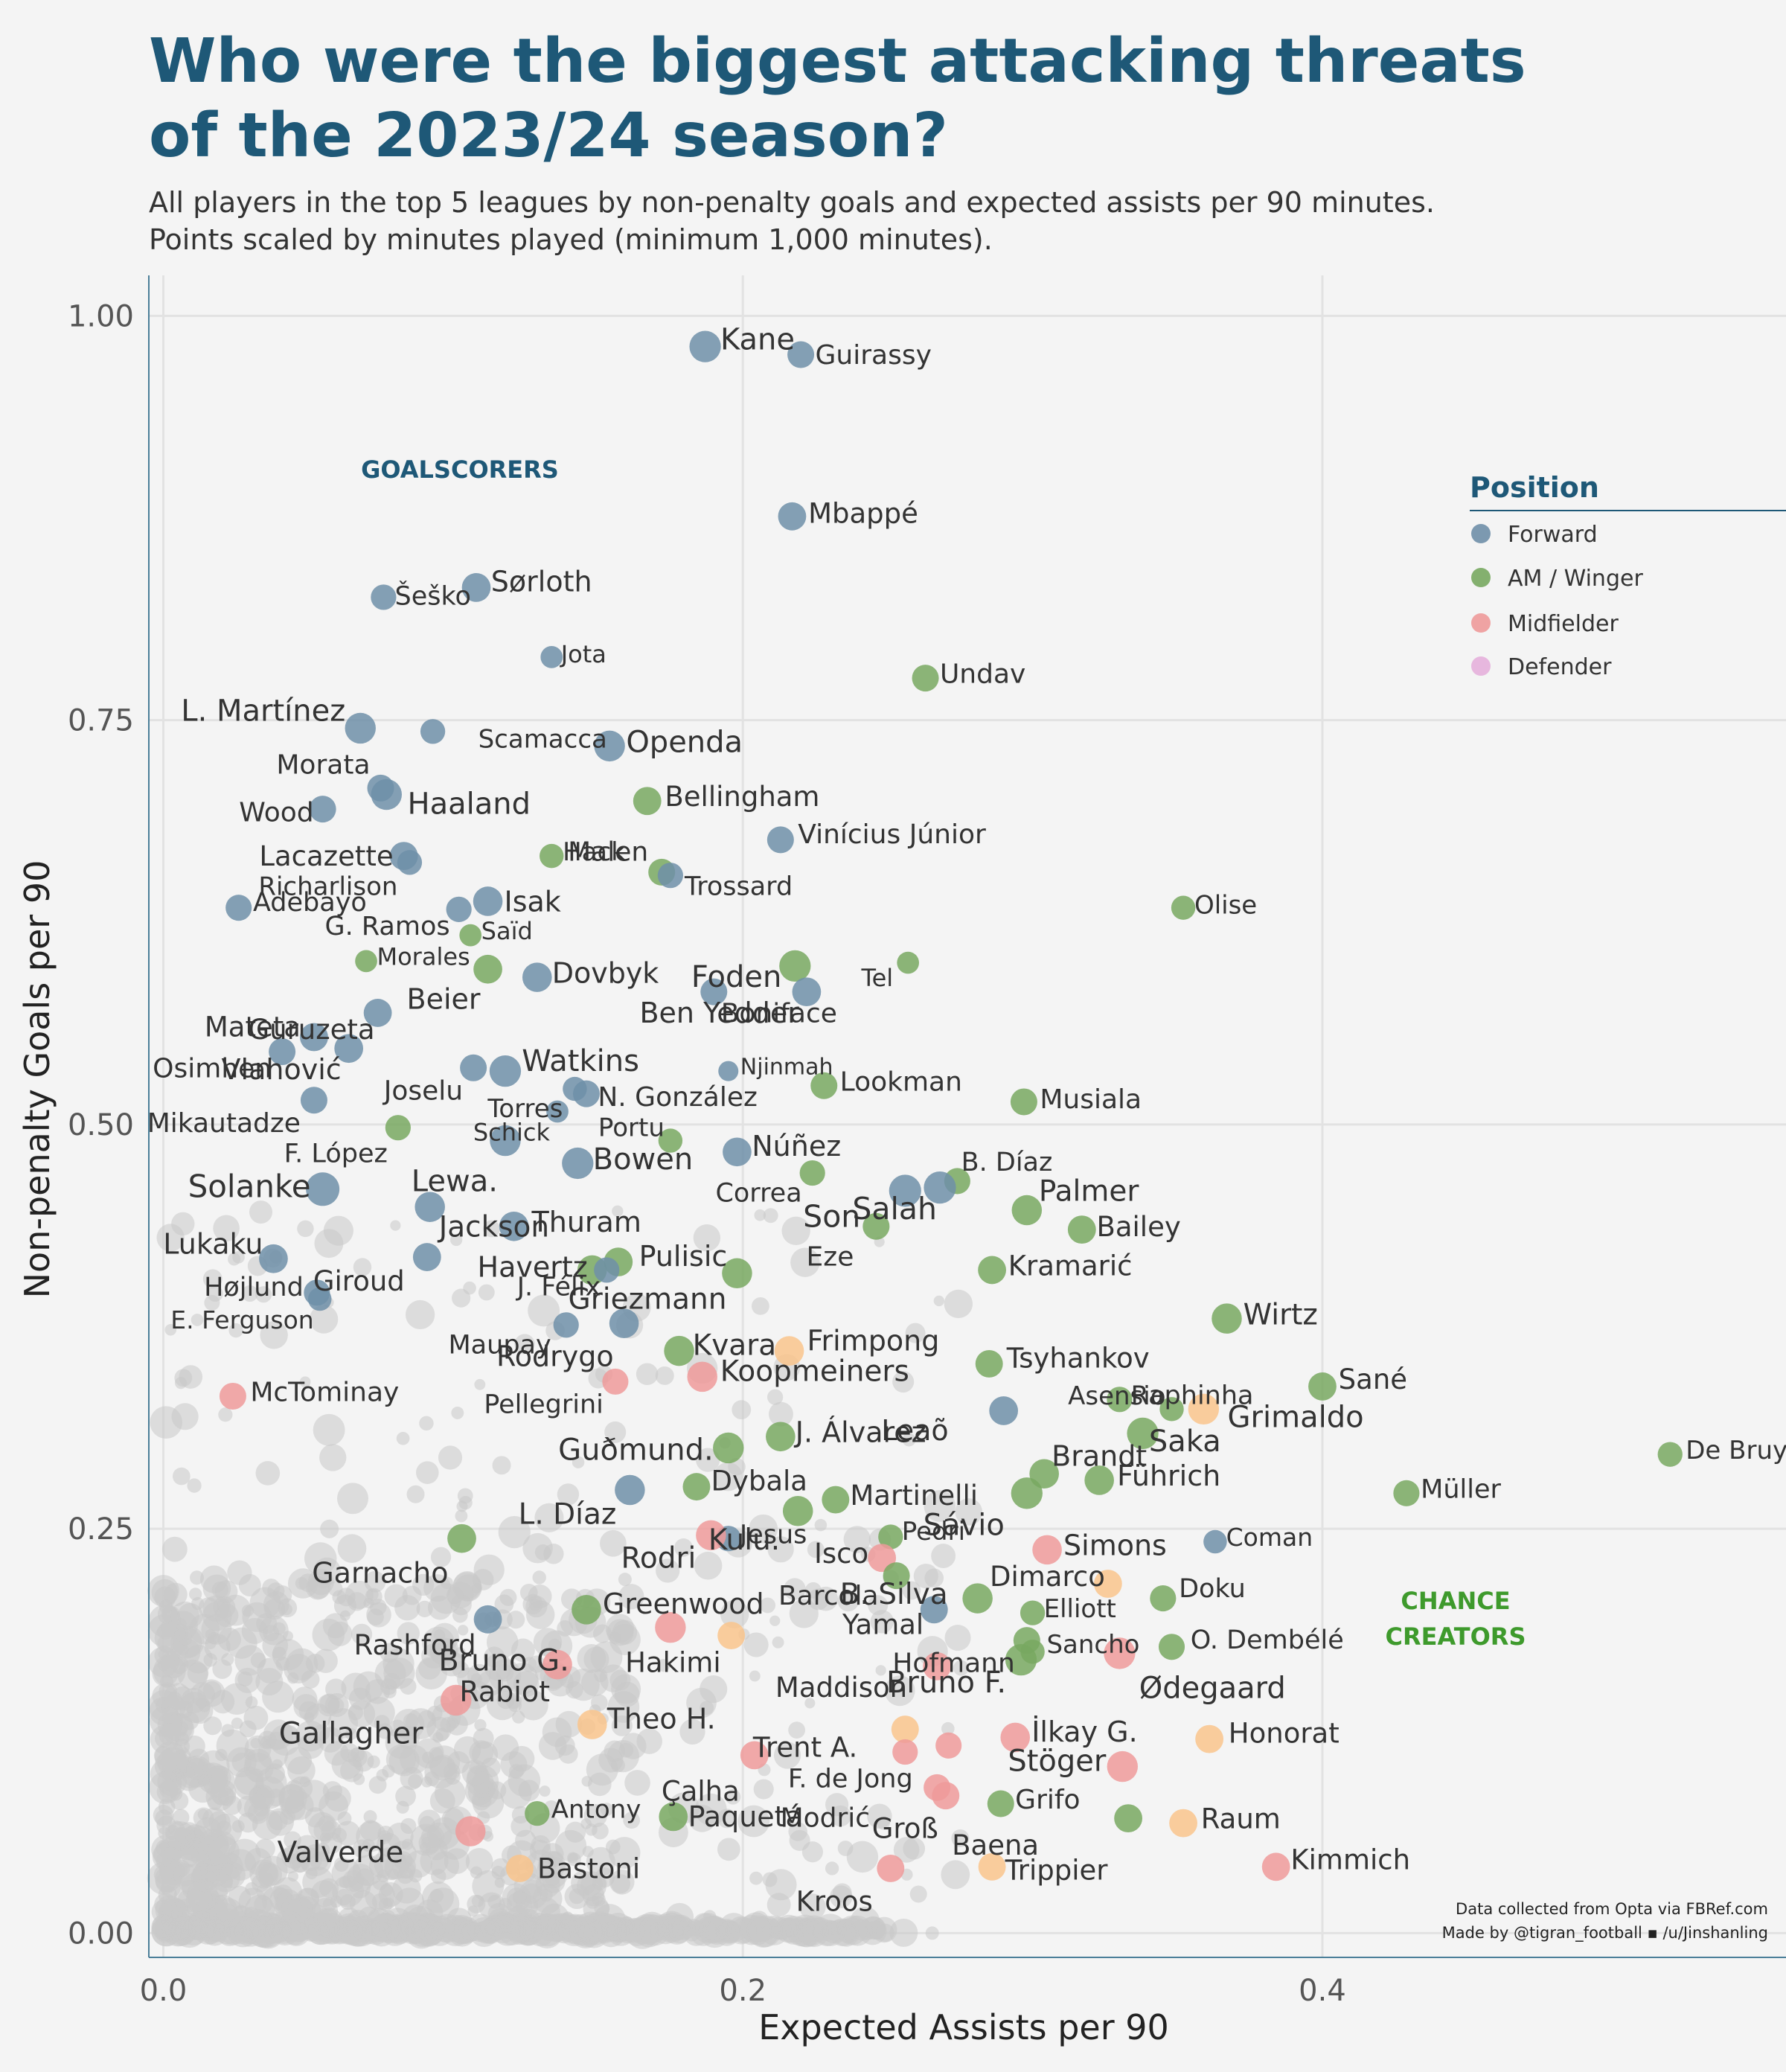 This screenshot has height=2072, width=1786. What do you see at coordinates (795, 966) in the screenshot?
I see `point-foden` at bounding box center [795, 966].